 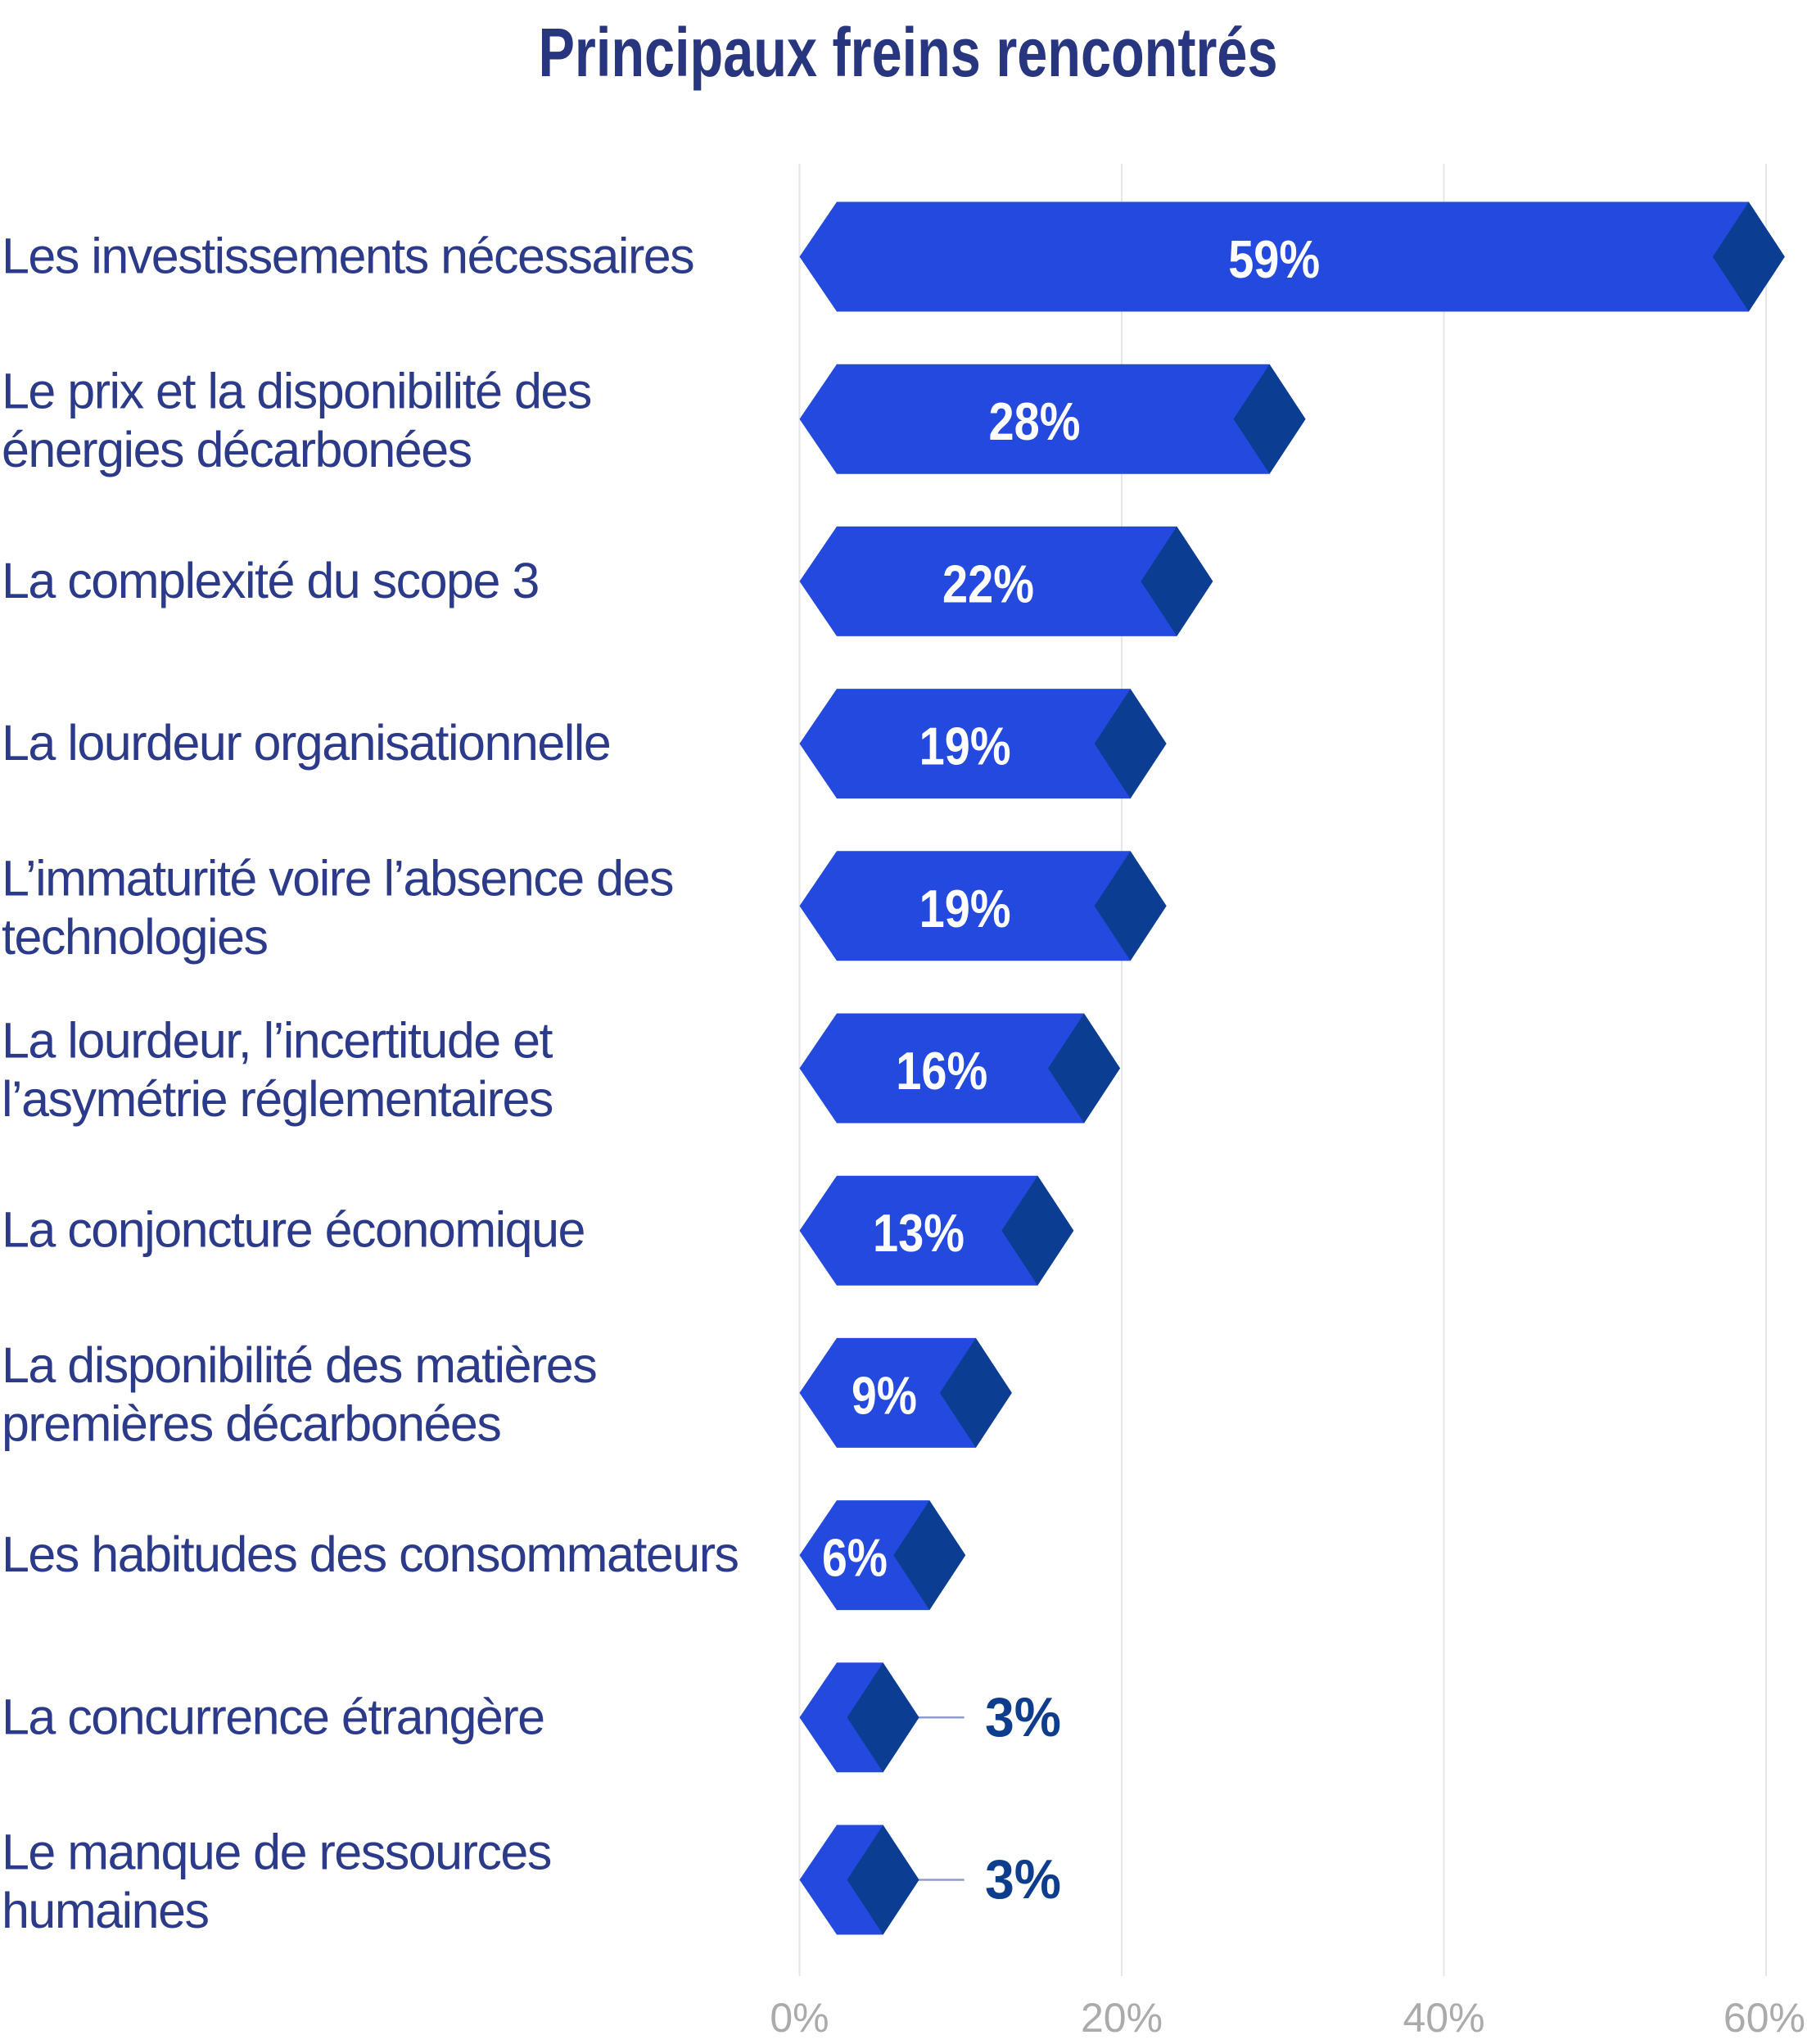 What do you see at coordinates (908, 52) in the screenshot?
I see `svg-text: Principaux freins rencontrés` at bounding box center [908, 52].